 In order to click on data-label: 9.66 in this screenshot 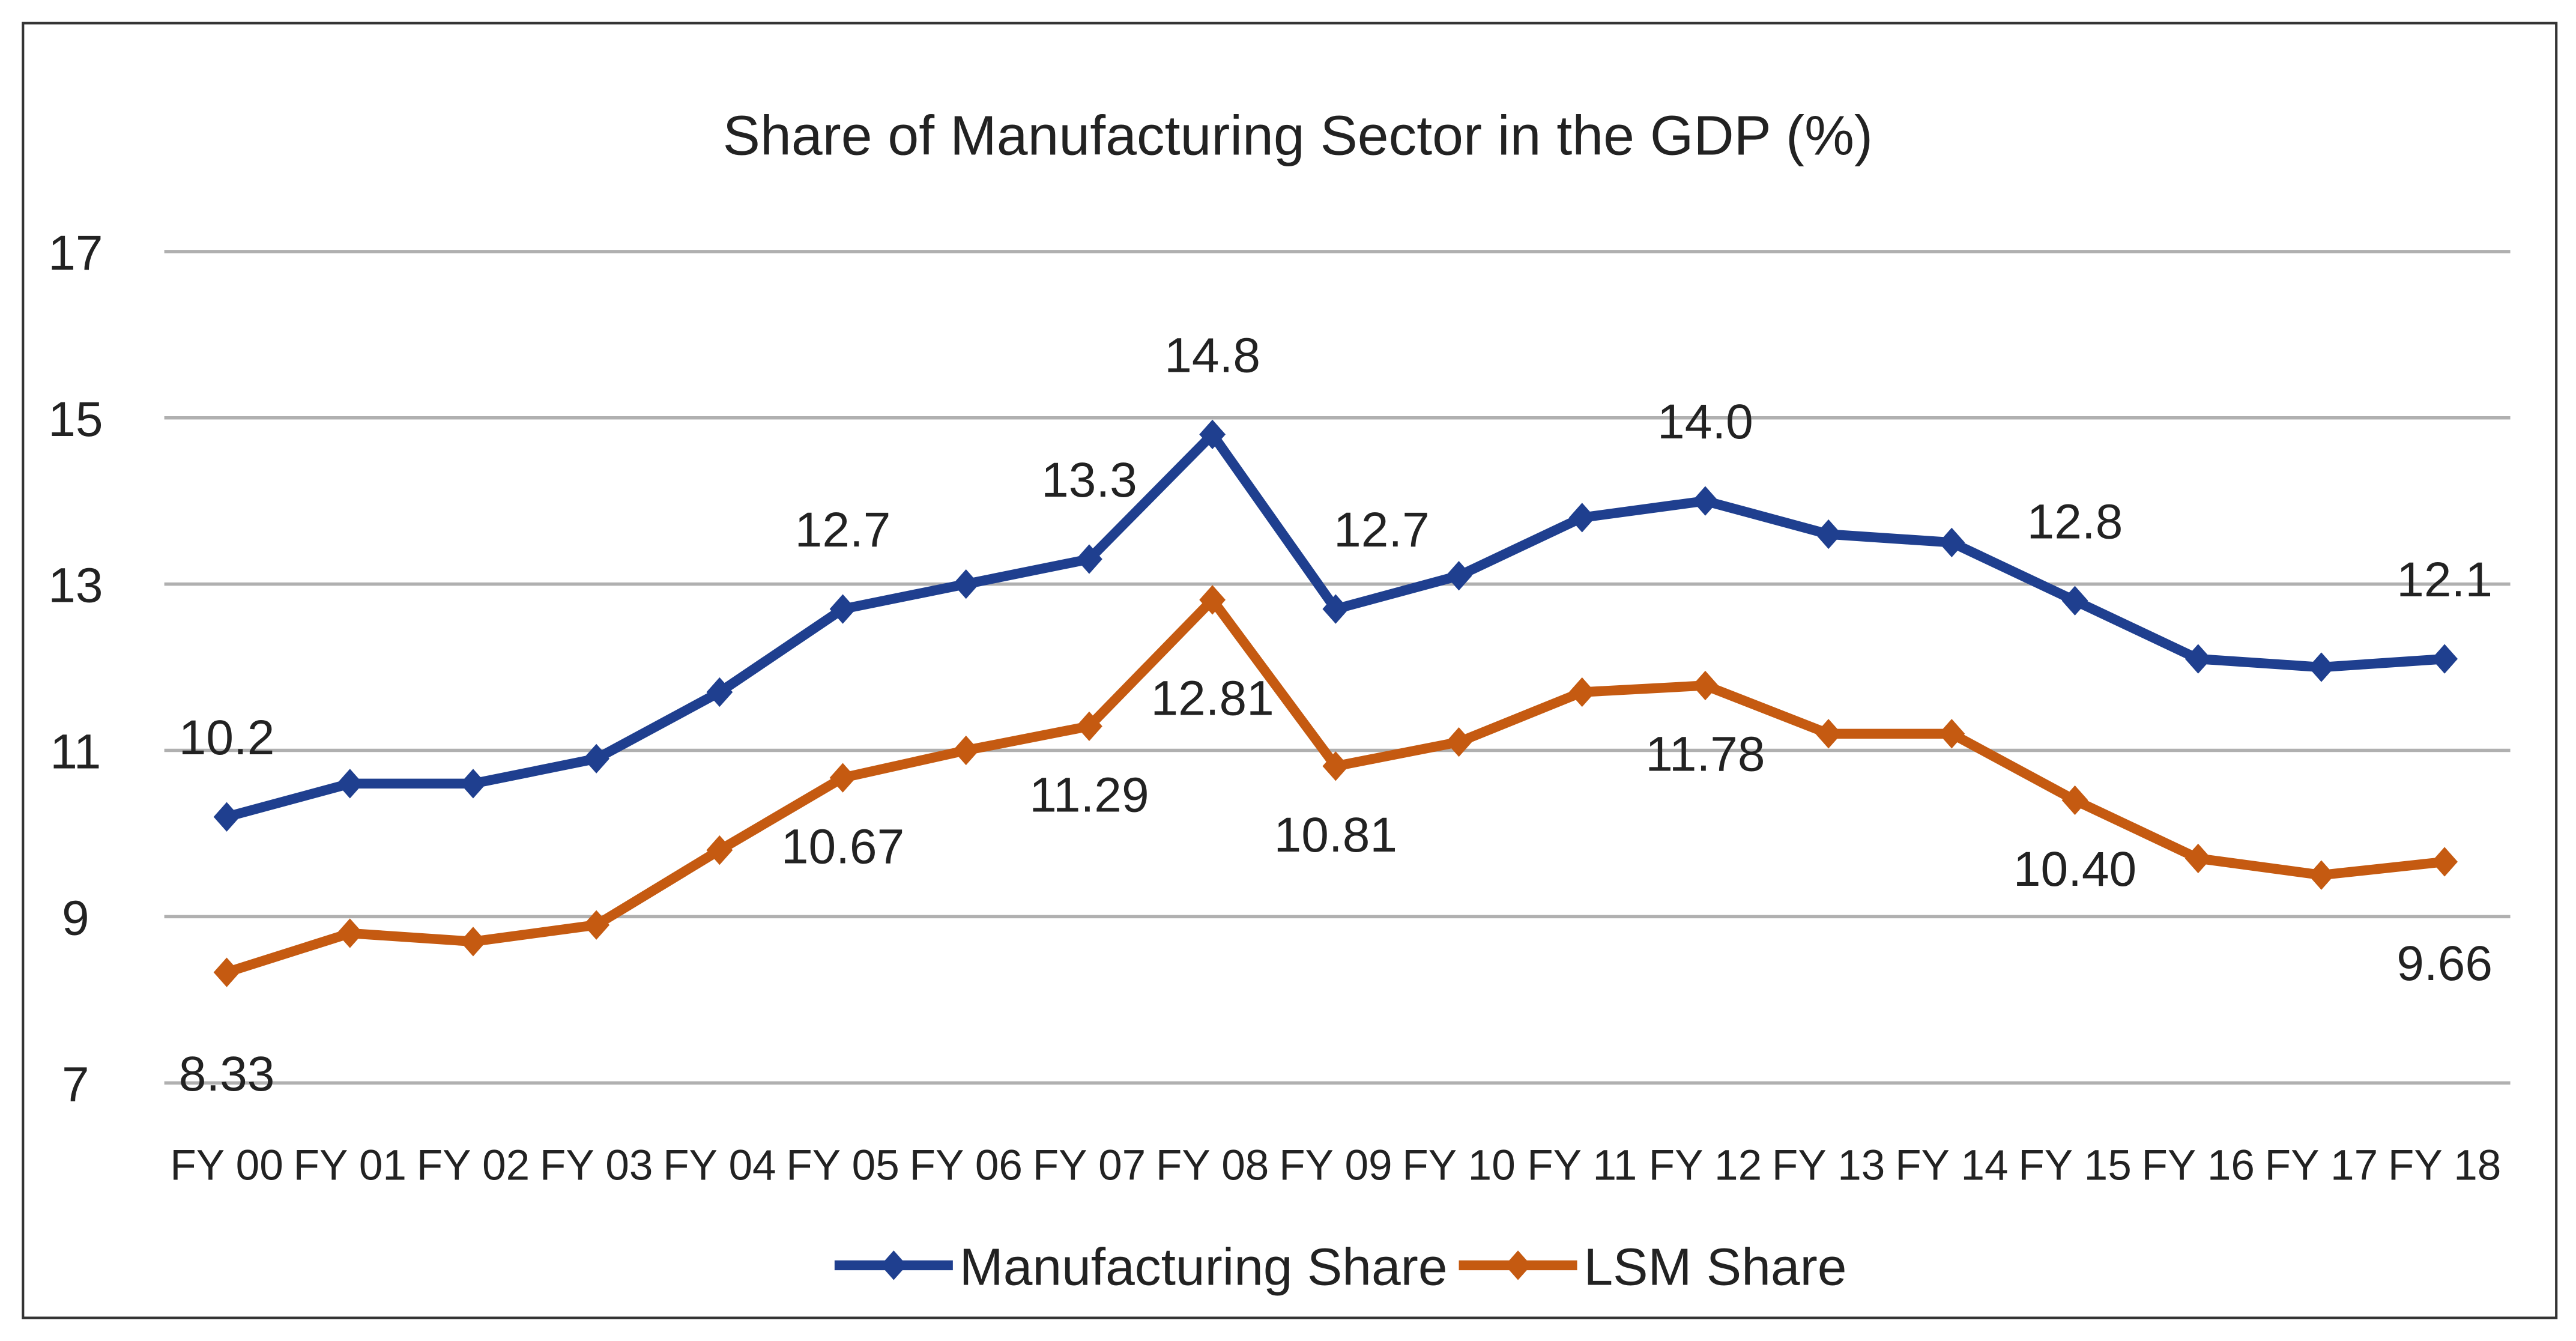, I will do `click(2444, 963)`.